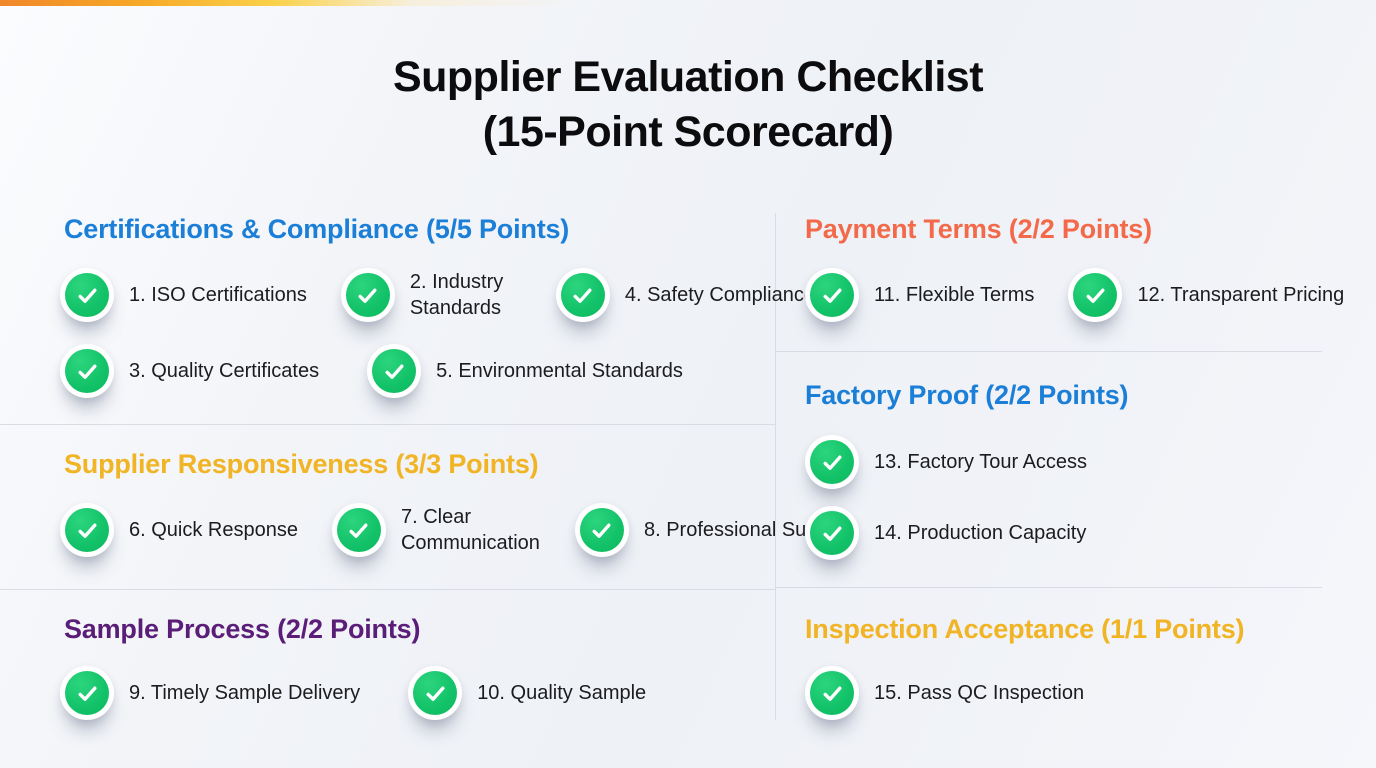 The image size is (1376, 768). I want to click on checklist-item-label: 12. Transparent Pricing, so click(1241, 295).